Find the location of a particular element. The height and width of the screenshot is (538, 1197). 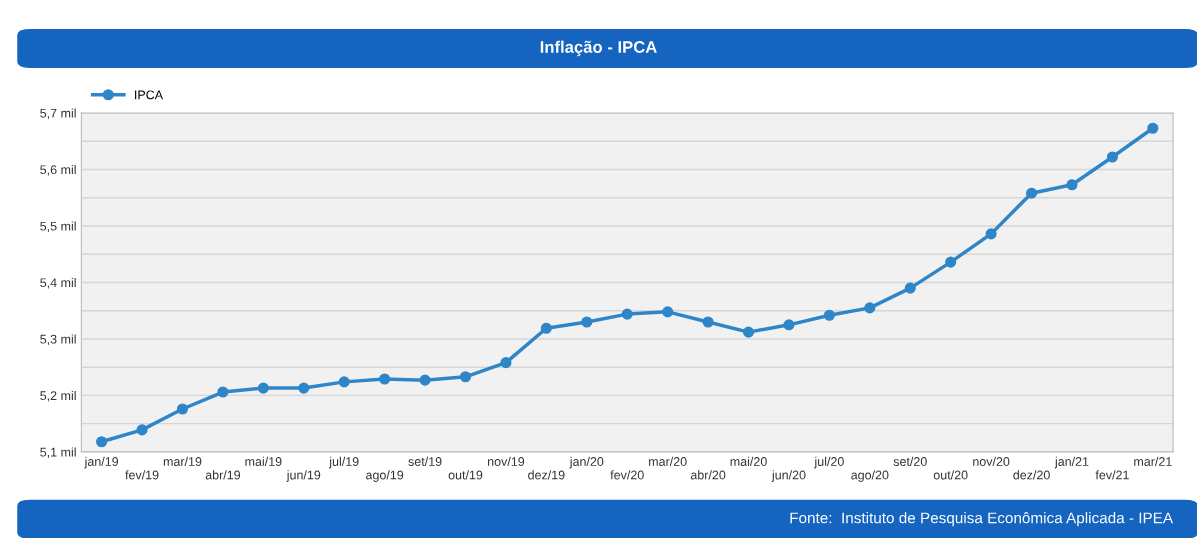

y-tick-label: 5,1 mil is located at coordinates (58, 453).